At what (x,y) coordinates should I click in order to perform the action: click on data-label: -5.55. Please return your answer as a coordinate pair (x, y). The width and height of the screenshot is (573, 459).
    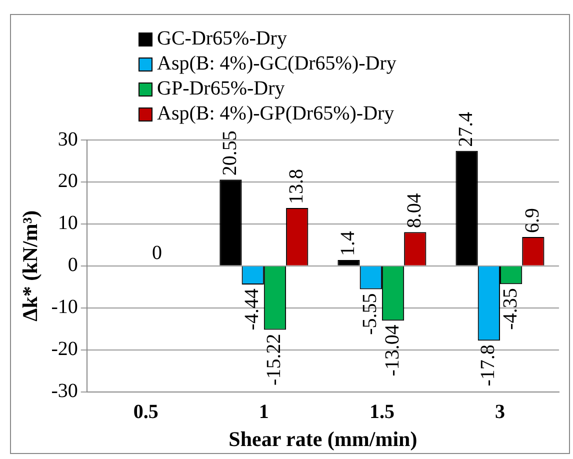
    Looking at the image, I should click on (370, 314).